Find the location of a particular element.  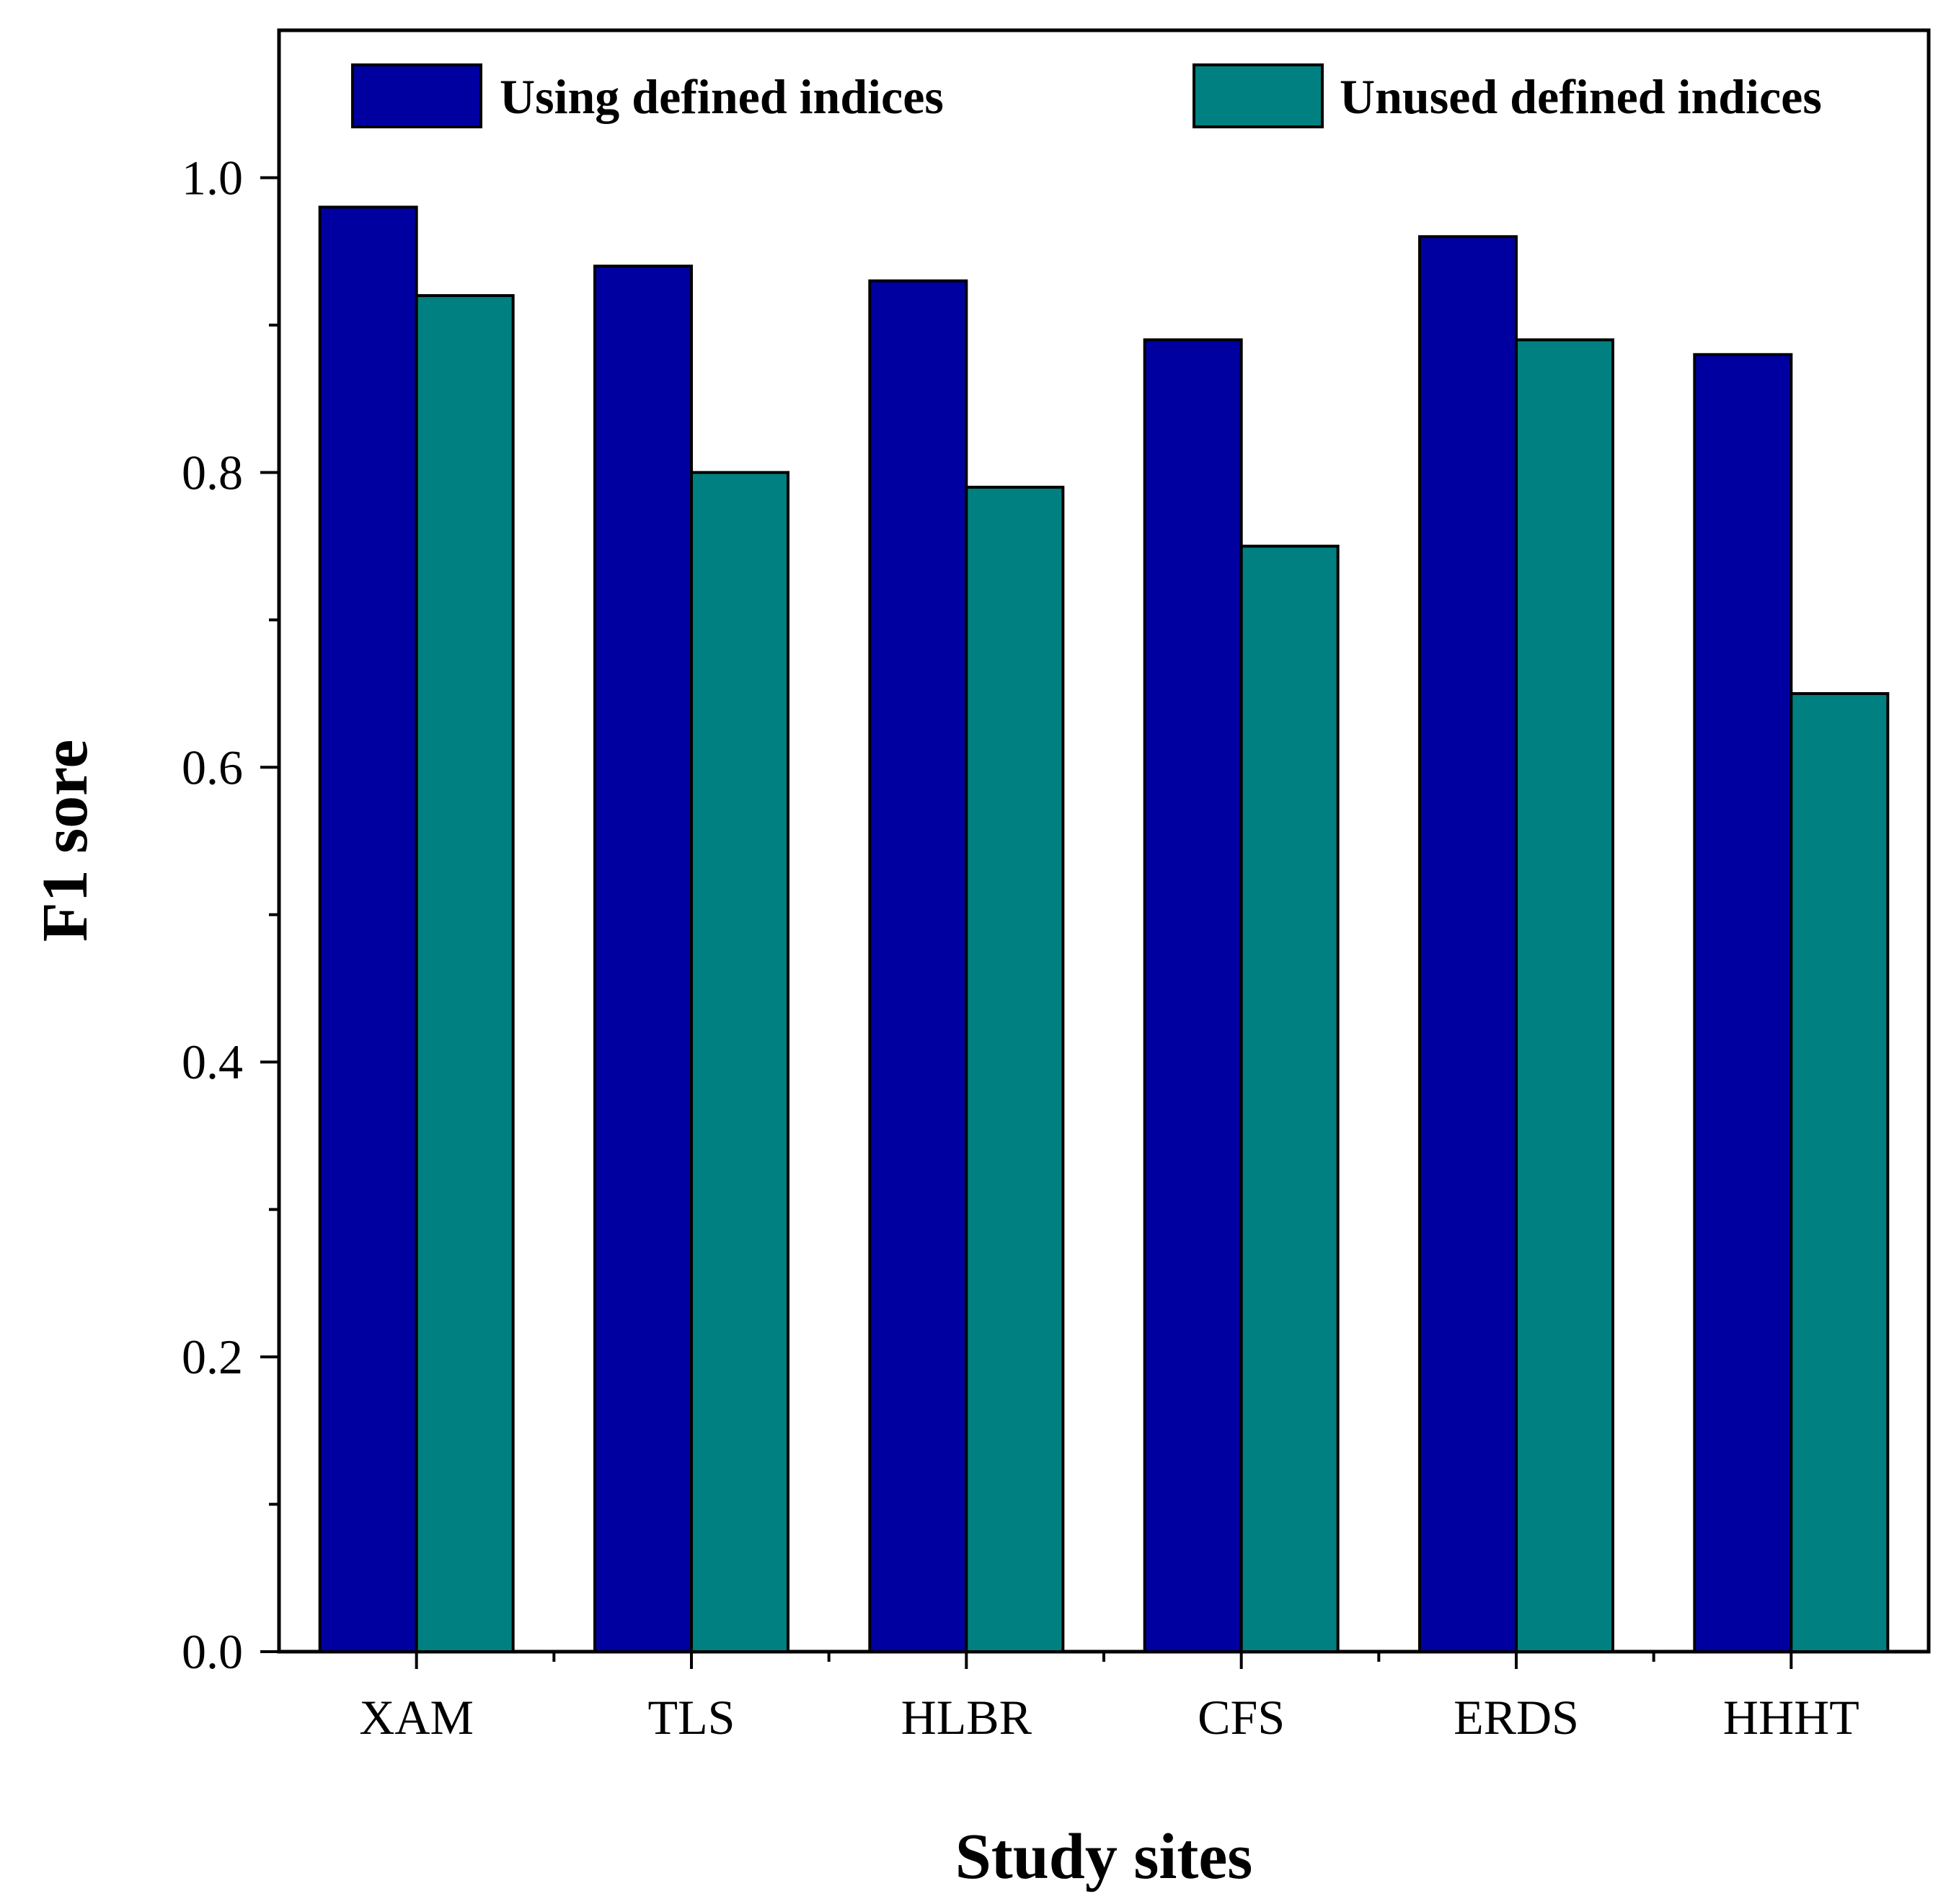

bar-hhht-using is located at coordinates (1743, 1003).